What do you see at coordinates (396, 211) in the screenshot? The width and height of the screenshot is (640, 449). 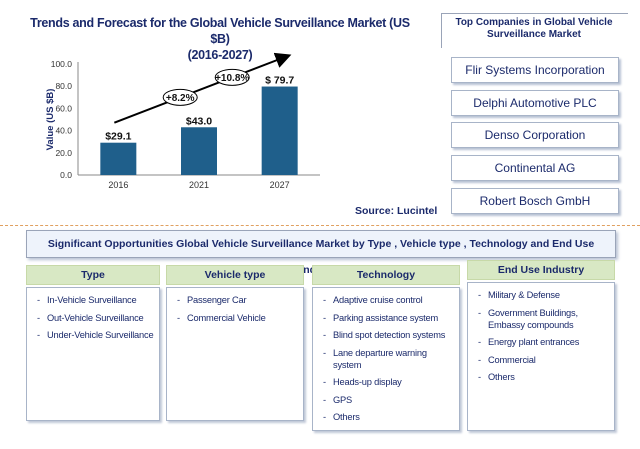 I see `source-note: Source: Lucintel` at bounding box center [396, 211].